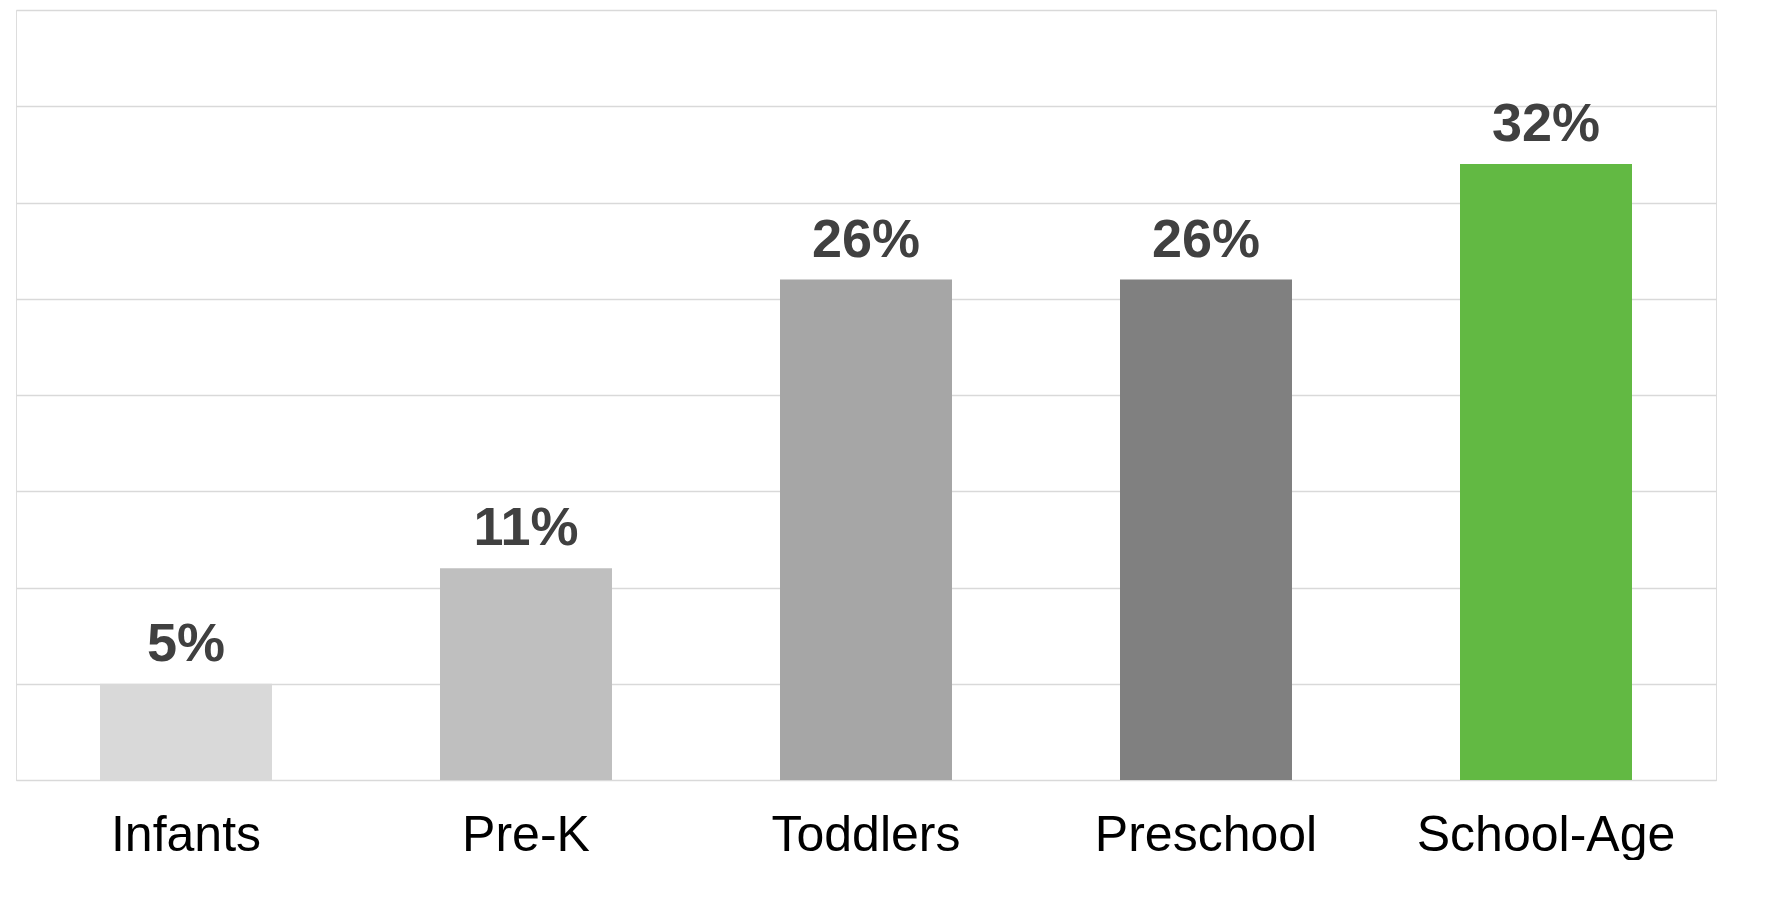  What do you see at coordinates (526, 833) in the screenshot?
I see `x-tick-label: Pre-K` at bounding box center [526, 833].